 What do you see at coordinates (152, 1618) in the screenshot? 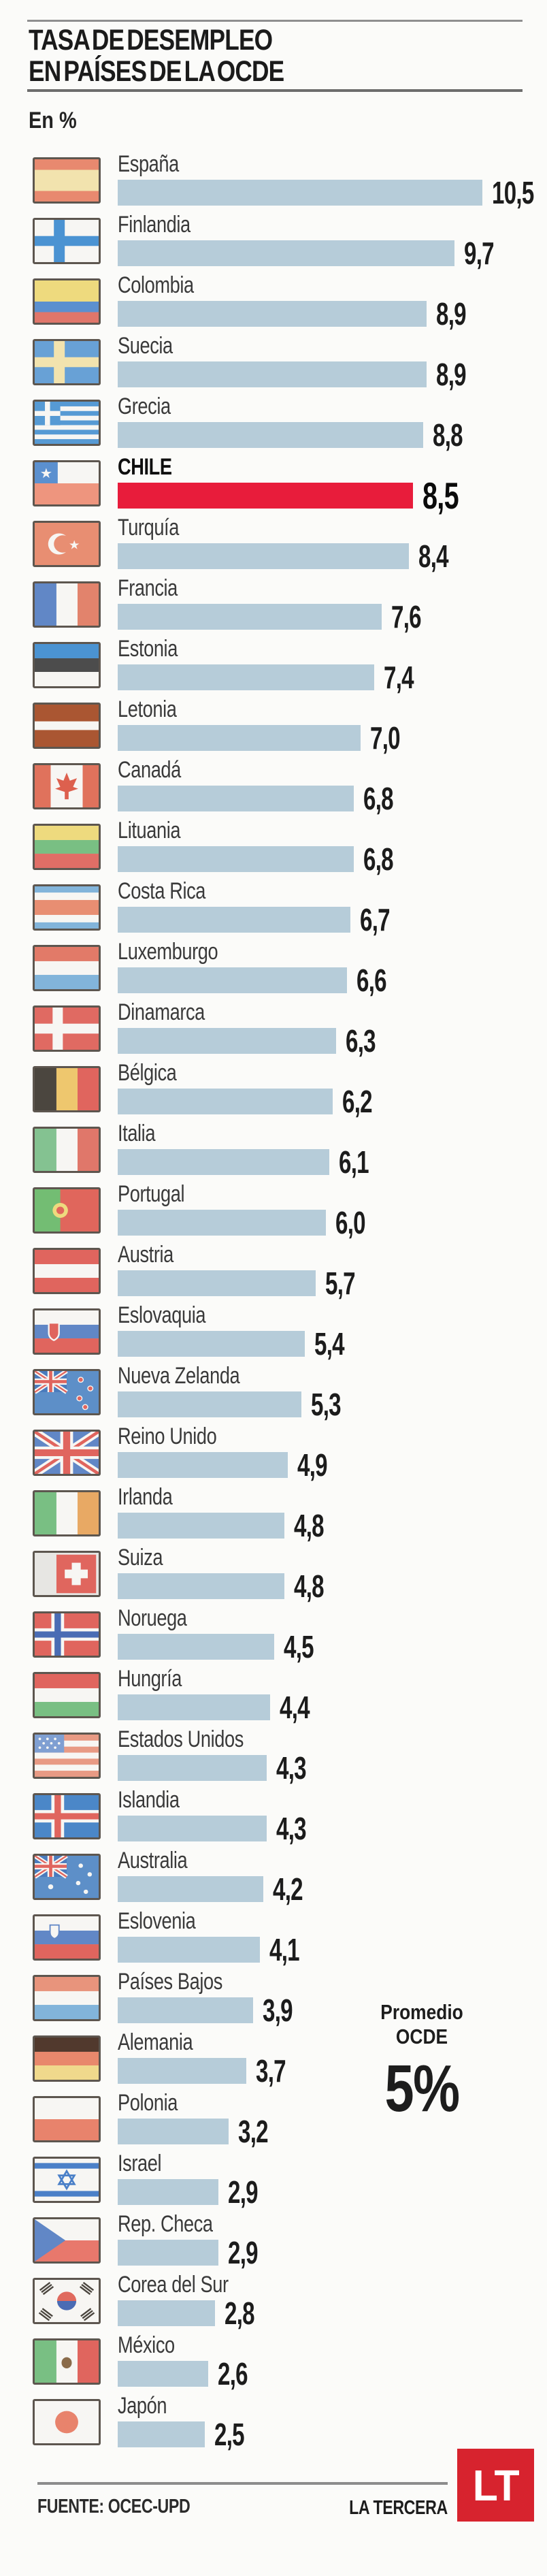
I see `country-label: Noruega` at bounding box center [152, 1618].